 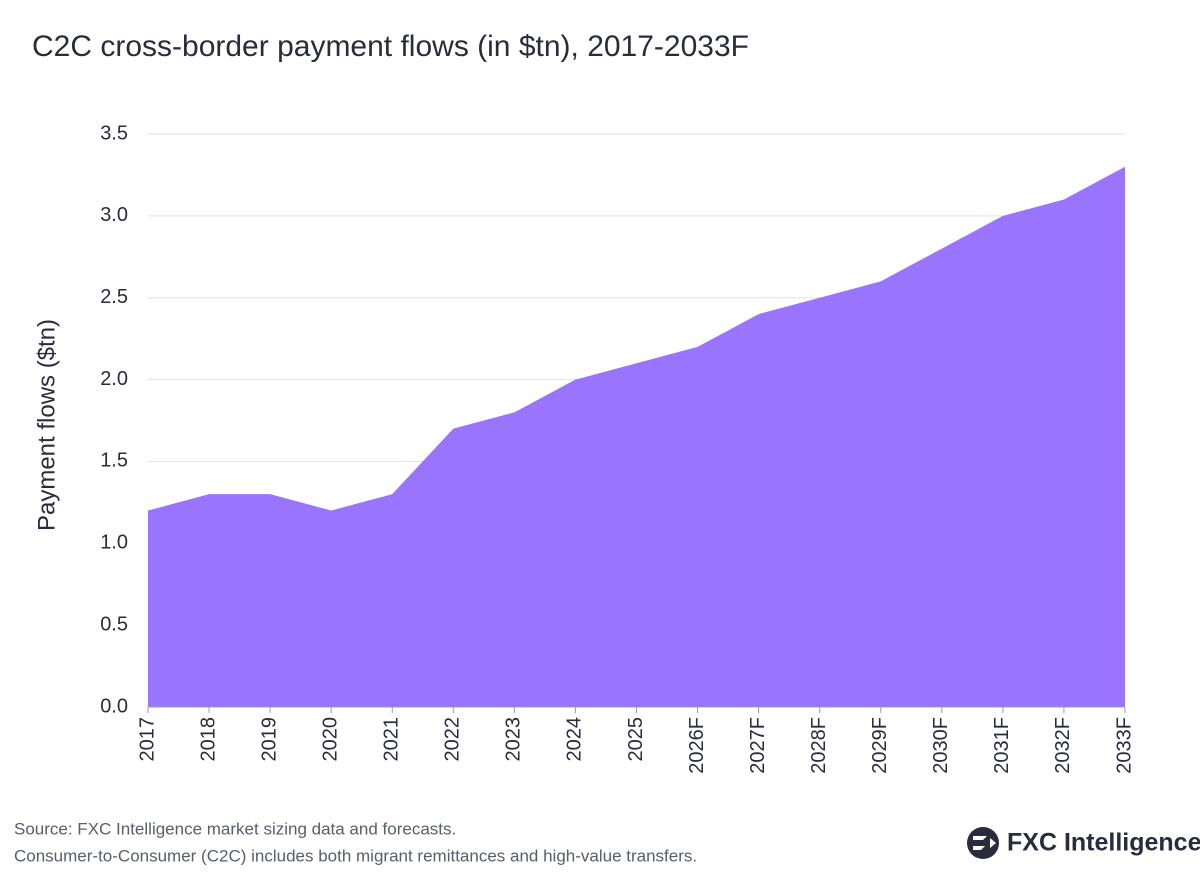 What do you see at coordinates (114, 215) in the screenshot?
I see `y-tick-label: 3.0` at bounding box center [114, 215].